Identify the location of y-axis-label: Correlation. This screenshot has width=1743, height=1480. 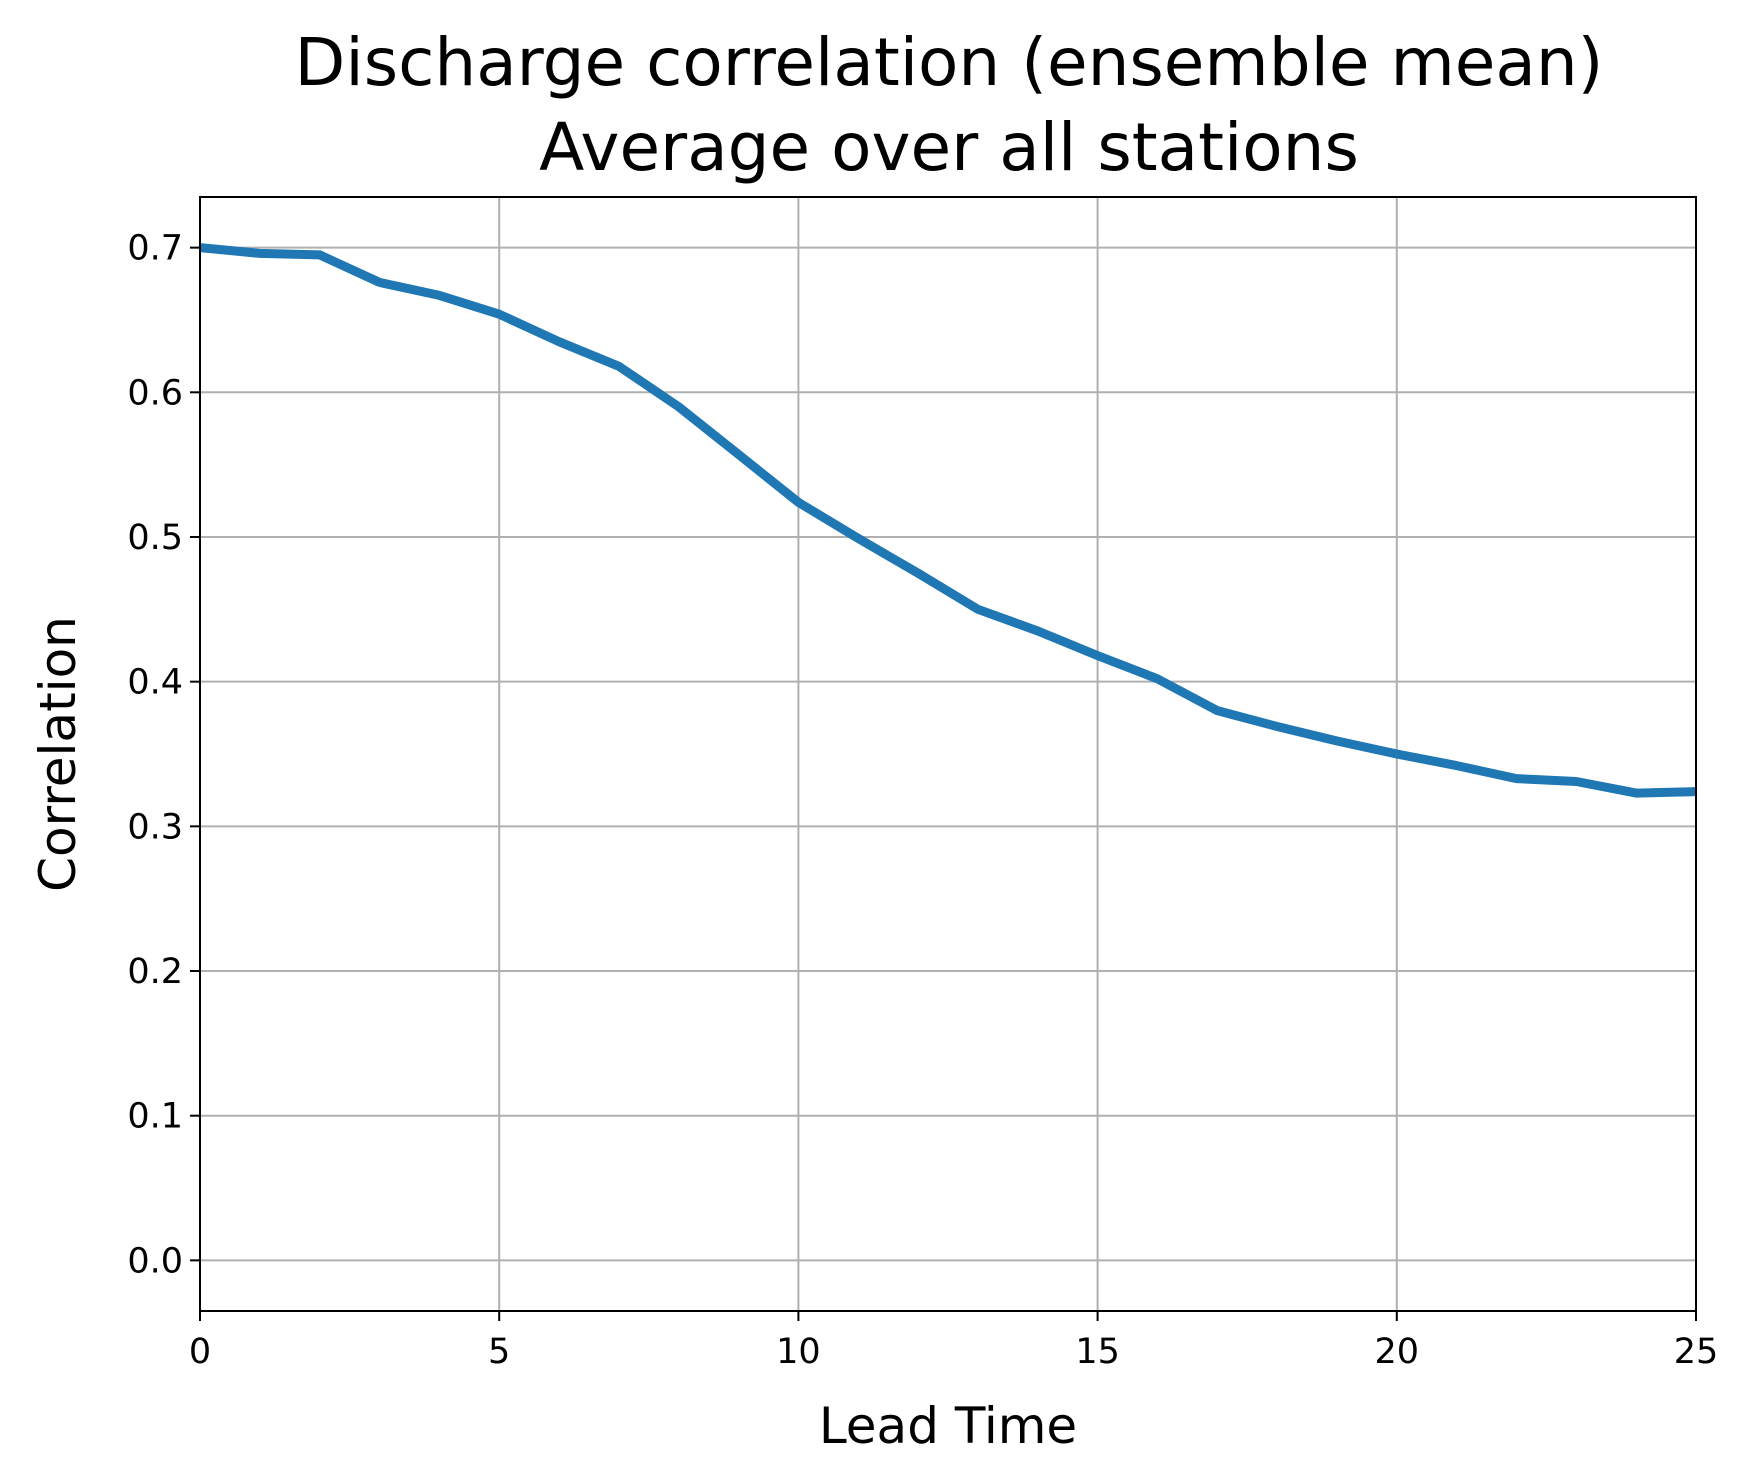
(58, 754).